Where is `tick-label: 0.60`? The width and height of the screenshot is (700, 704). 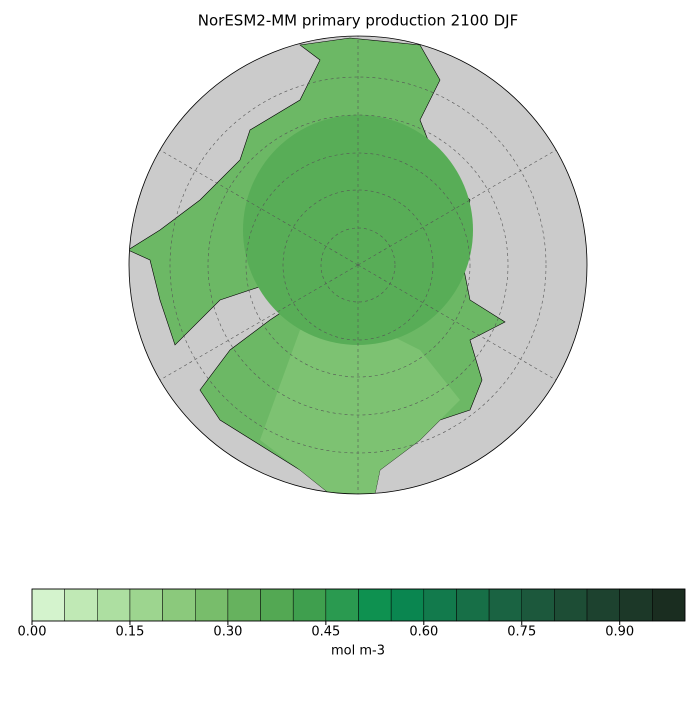
tick-label: 0.60 is located at coordinates (423, 632).